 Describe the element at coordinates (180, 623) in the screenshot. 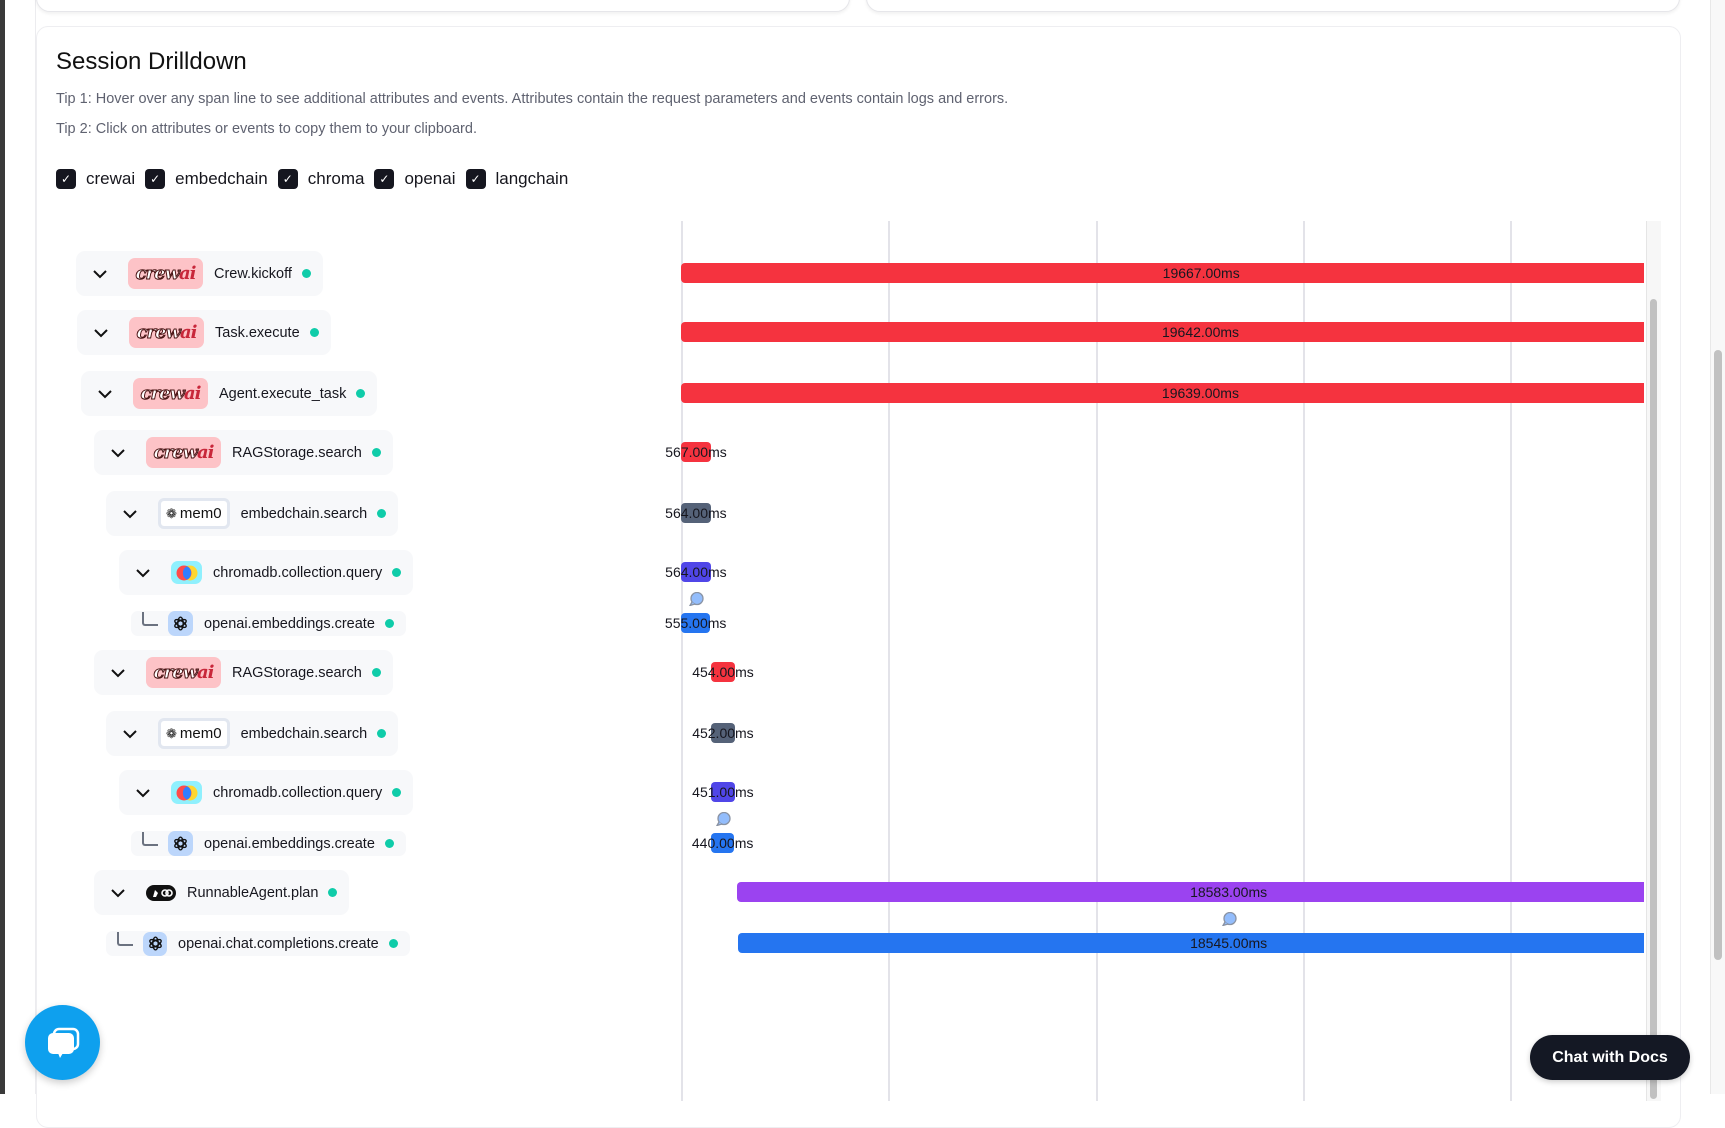

I see `openai-logo` at that location.